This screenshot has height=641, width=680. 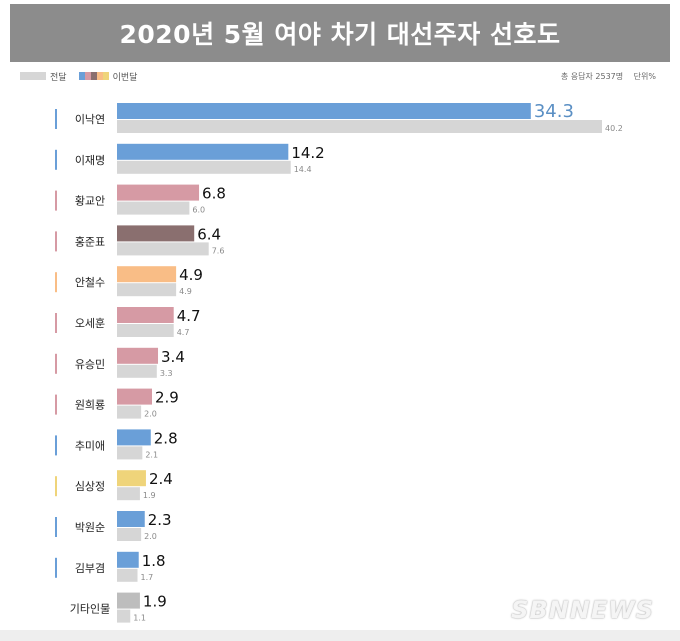 I want to click on value-label-previous: 6.0, so click(x=198, y=210).